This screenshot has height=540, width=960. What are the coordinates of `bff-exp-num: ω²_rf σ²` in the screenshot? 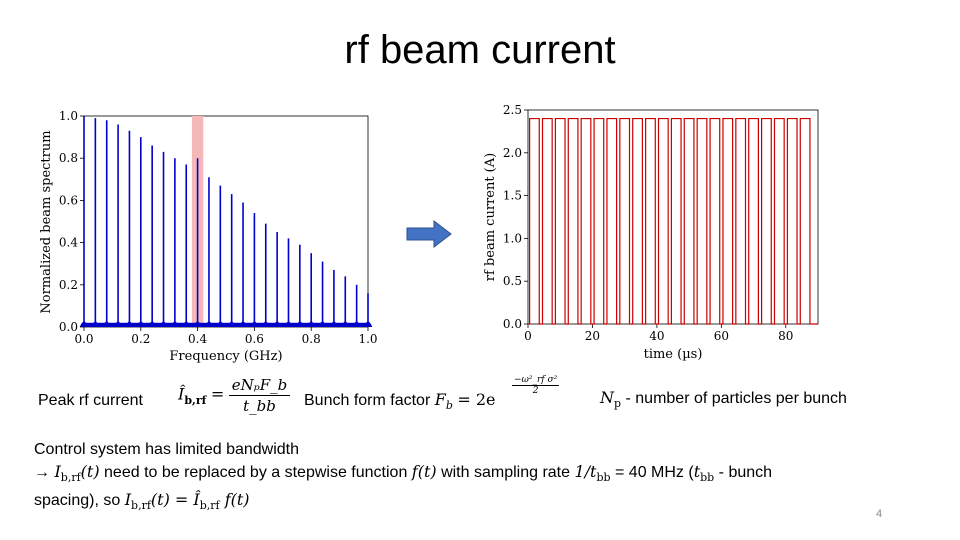 It's located at (539, 380).